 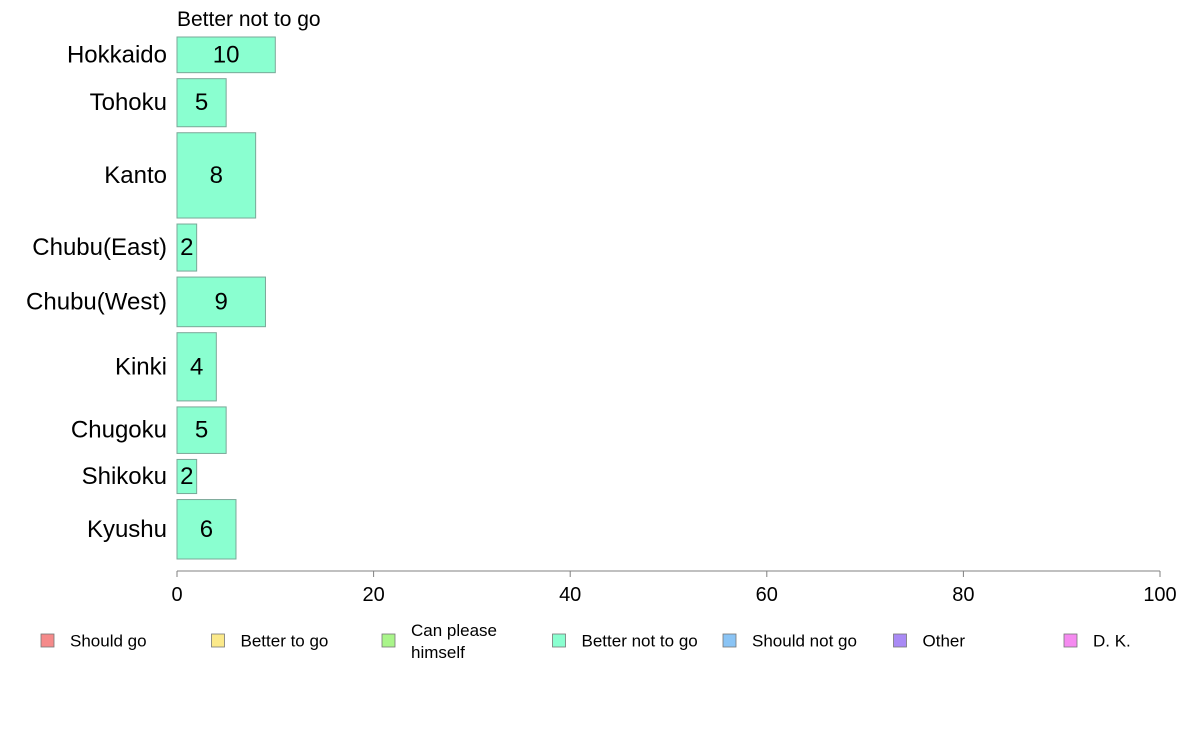 I want to click on legend-label: Other, so click(x=944, y=641).